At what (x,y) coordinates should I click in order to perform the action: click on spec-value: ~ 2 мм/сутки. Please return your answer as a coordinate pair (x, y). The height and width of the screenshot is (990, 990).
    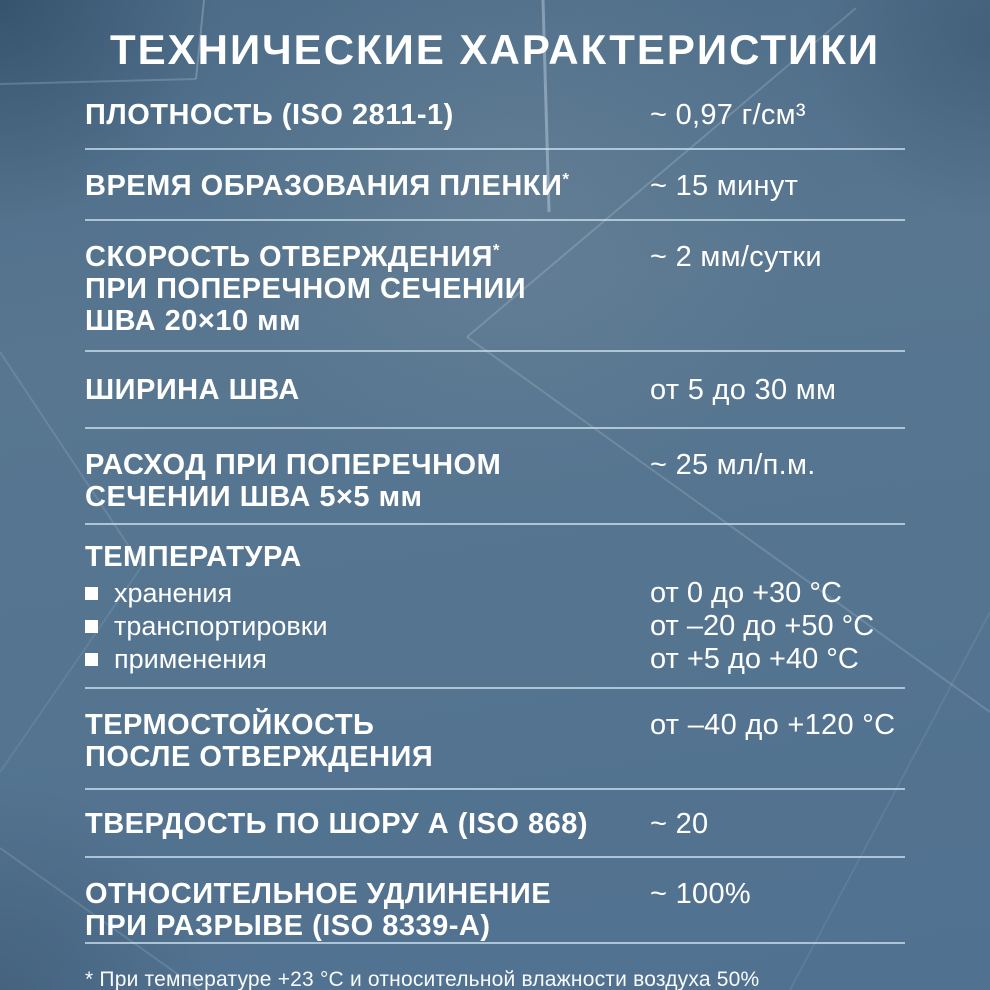
    Looking at the image, I should click on (736, 257).